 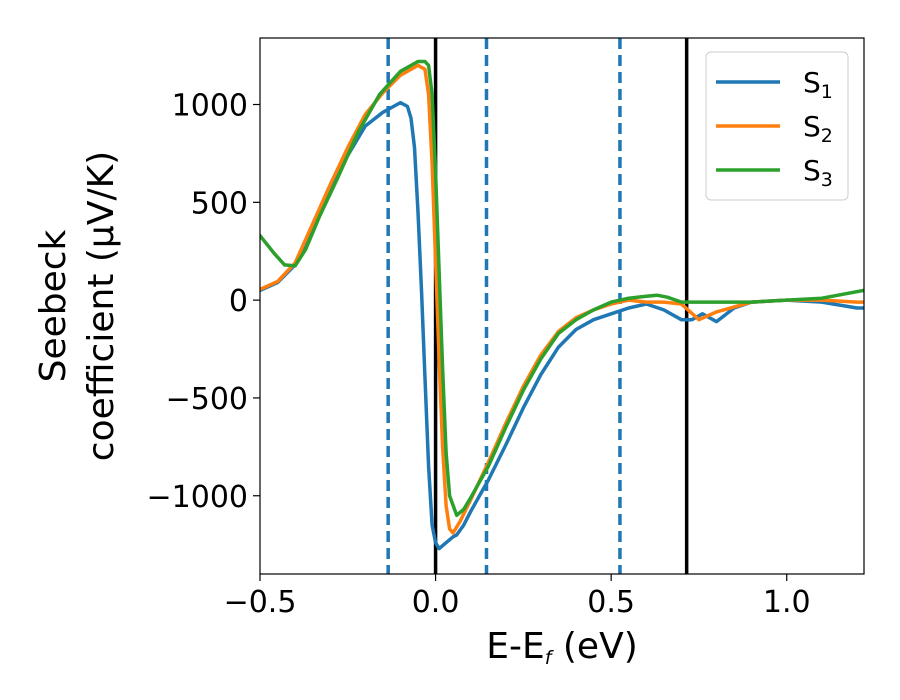 I want to click on legend-label-S2: S2, so click(x=818, y=128).